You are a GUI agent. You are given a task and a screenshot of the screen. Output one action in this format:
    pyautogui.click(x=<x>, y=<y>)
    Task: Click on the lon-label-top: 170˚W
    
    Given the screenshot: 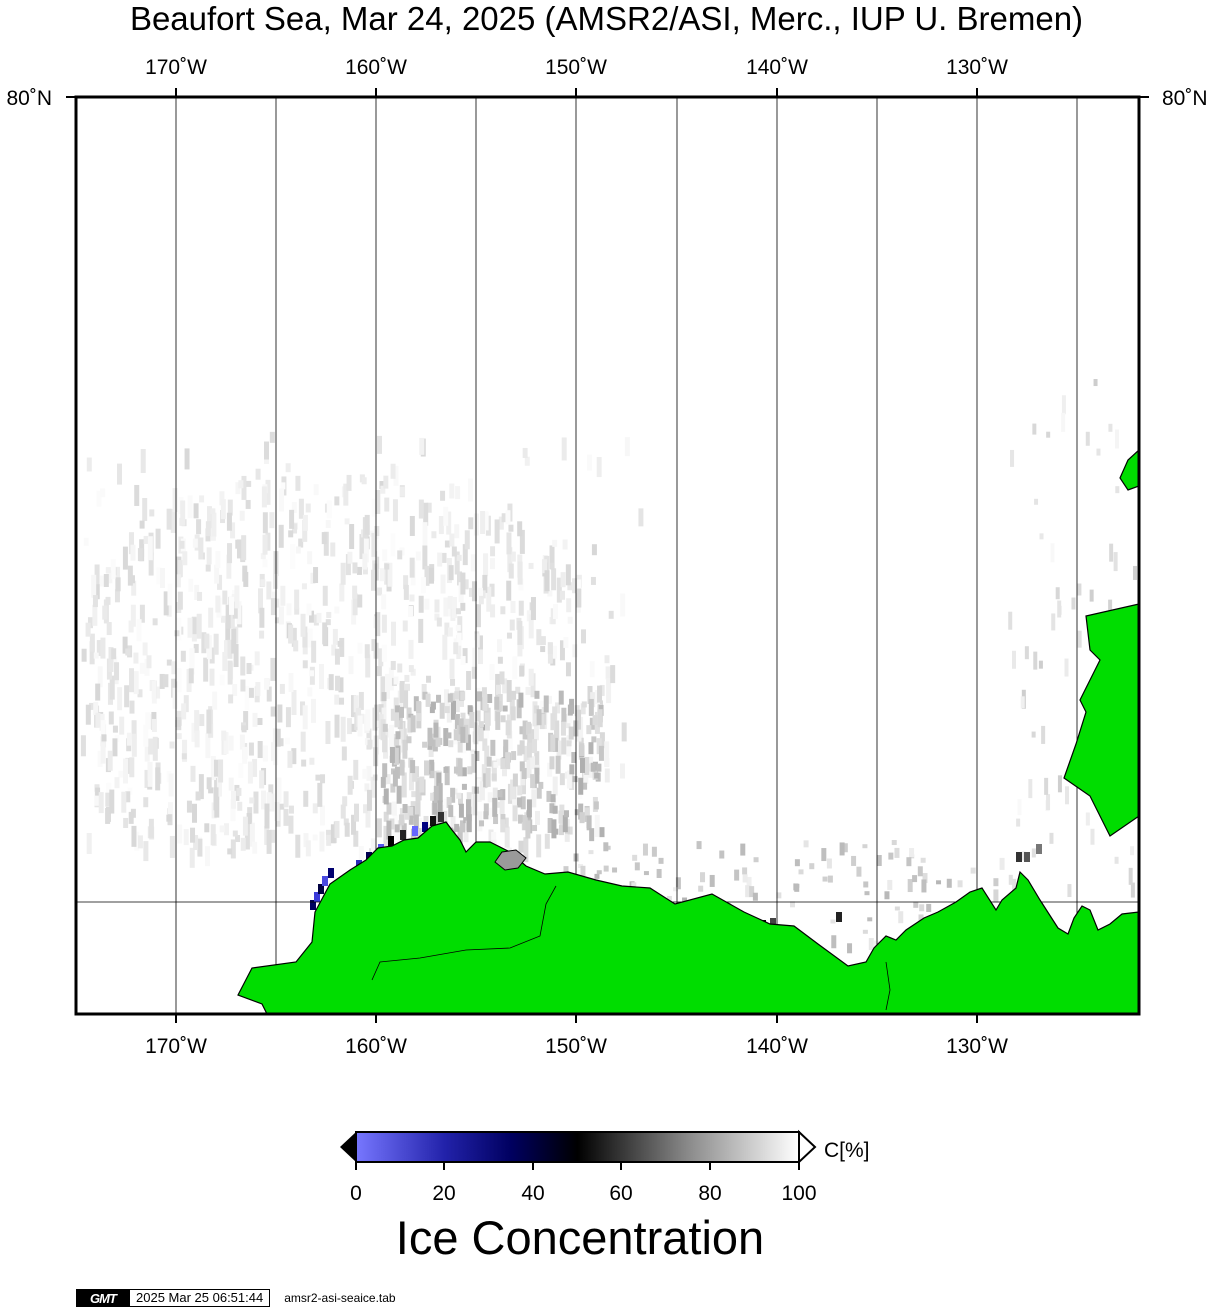 What is the action you would take?
    pyautogui.click(x=176, y=67)
    